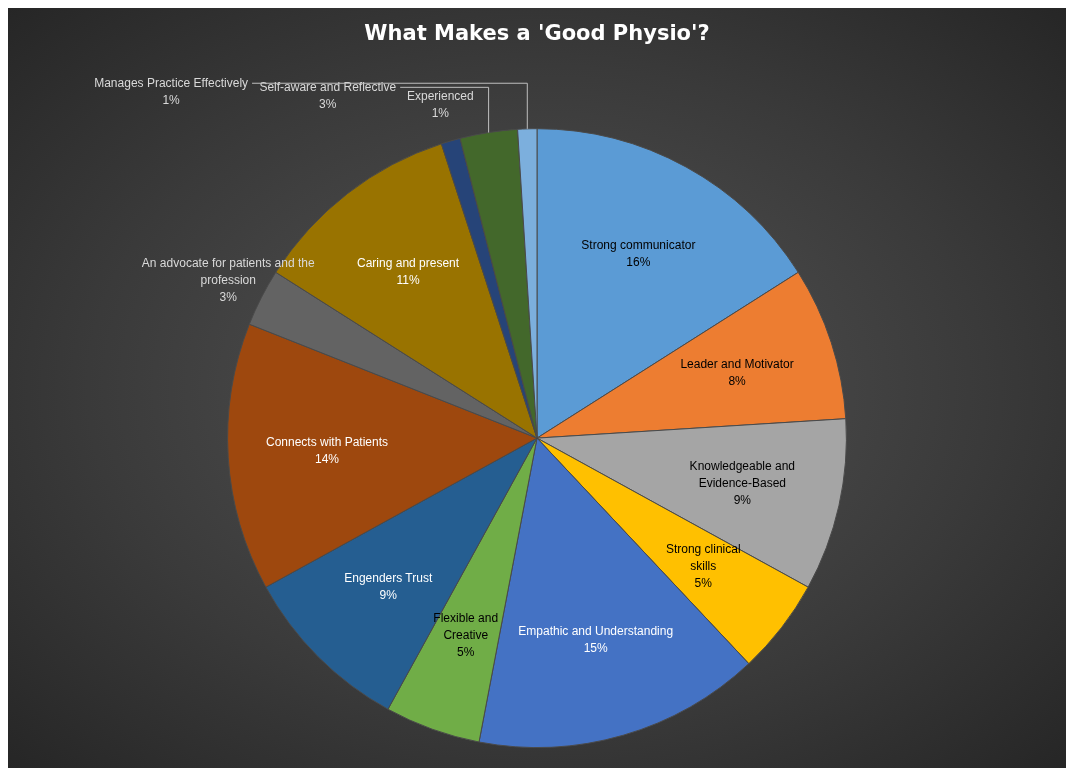 This screenshot has width=1074, height=779. Describe the element at coordinates (703, 558) in the screenshot. I see `slice-label: Strong clinical skills` at that location.